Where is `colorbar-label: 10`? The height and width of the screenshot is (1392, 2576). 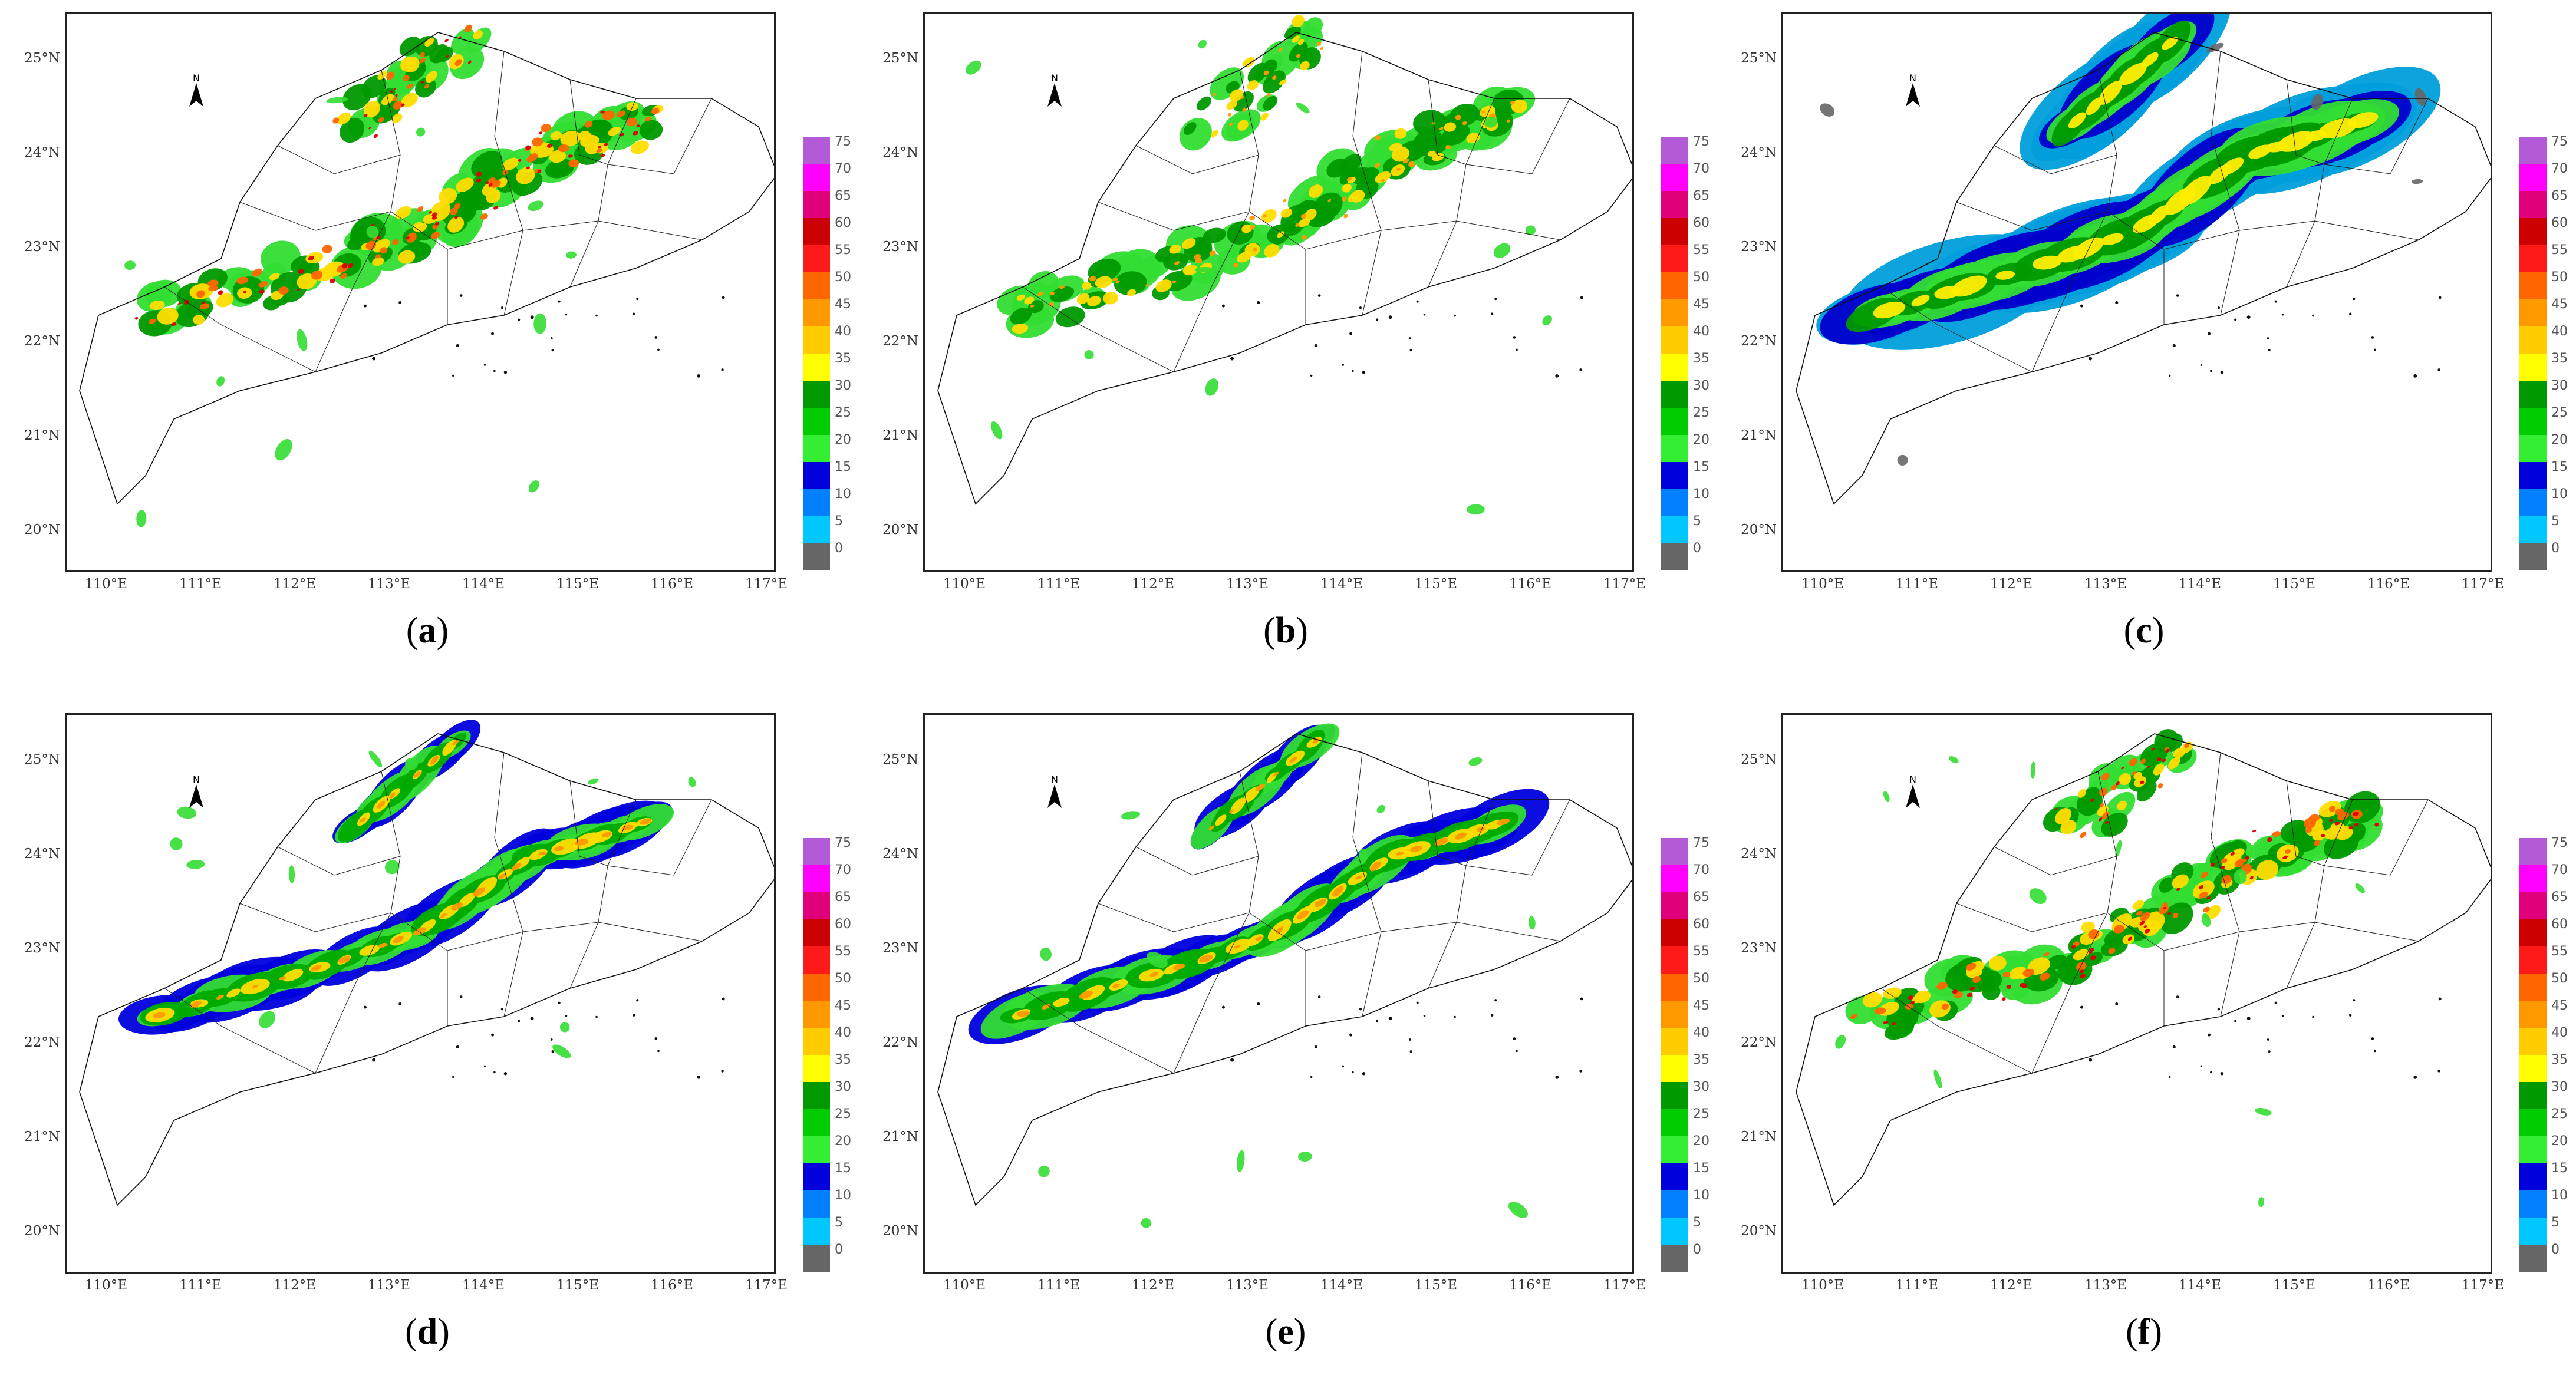
colorbar-label: 10 is located at coordinates (2559, 495).